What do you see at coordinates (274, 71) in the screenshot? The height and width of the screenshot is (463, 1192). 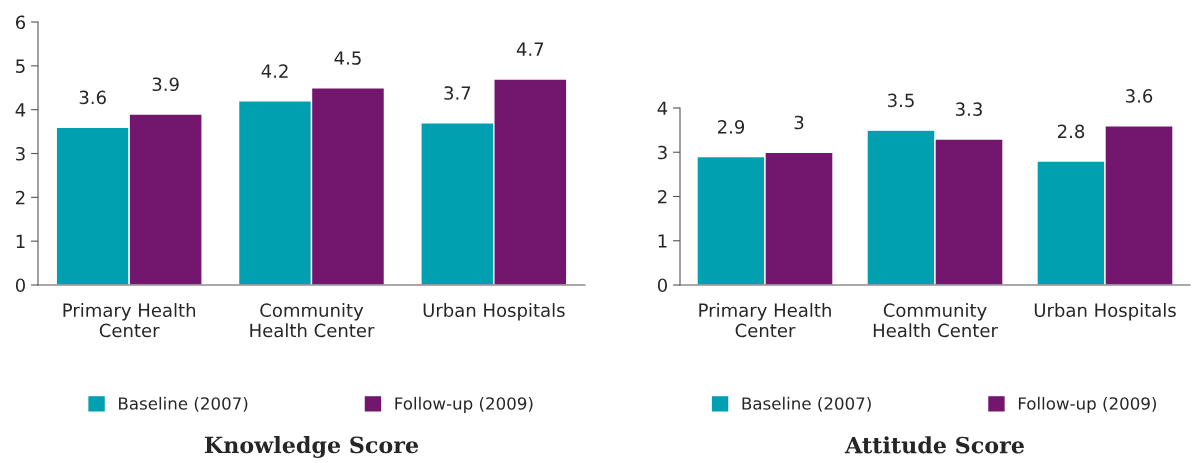 I see `data-label: 4.2` at bounding box center [274, 71].